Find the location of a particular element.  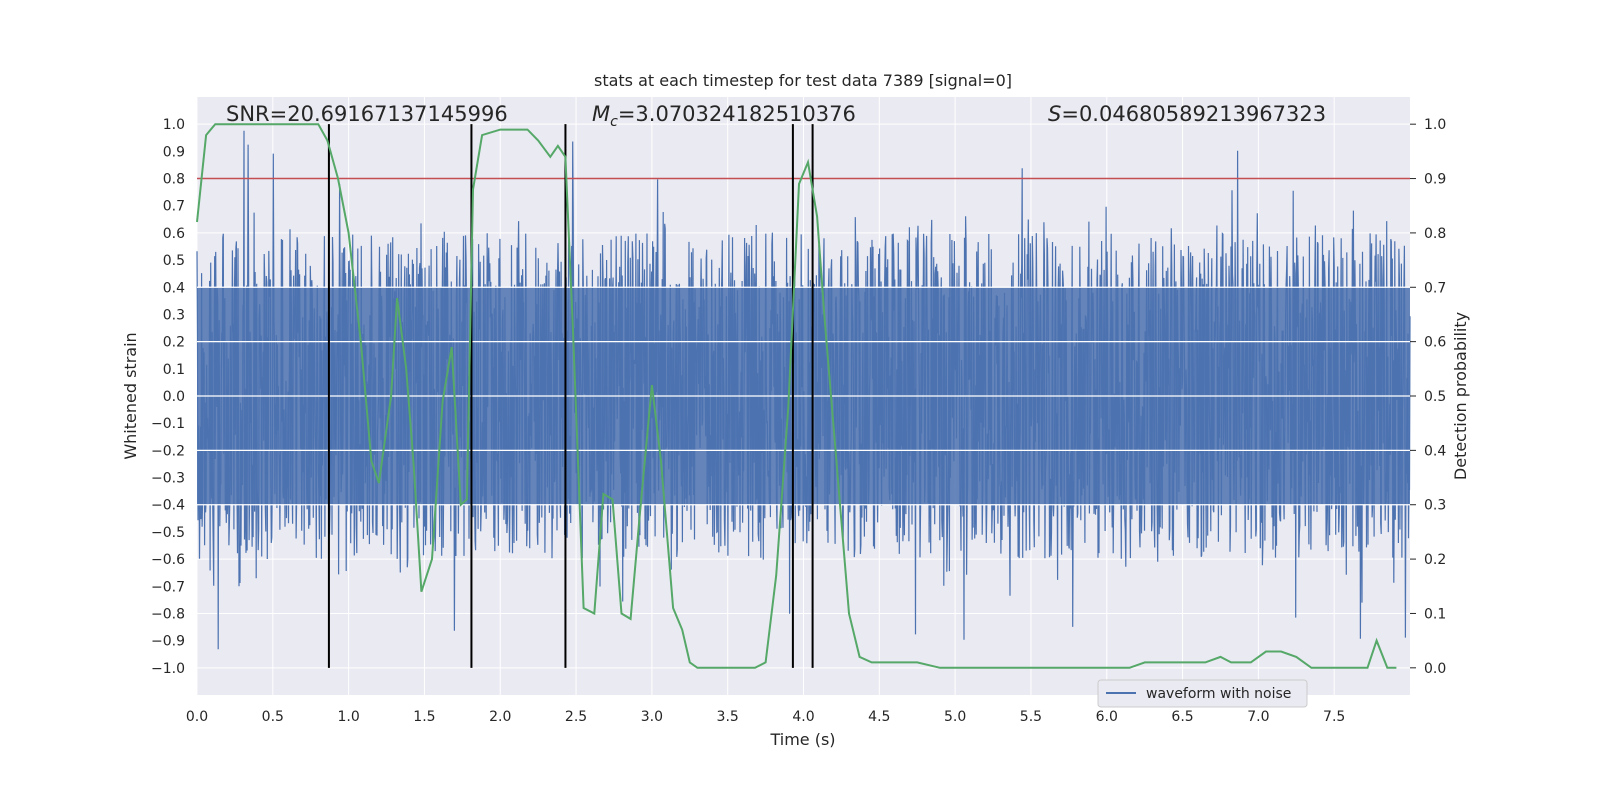

y-tick-label: 0.2 is located at coordinates (174, 343).